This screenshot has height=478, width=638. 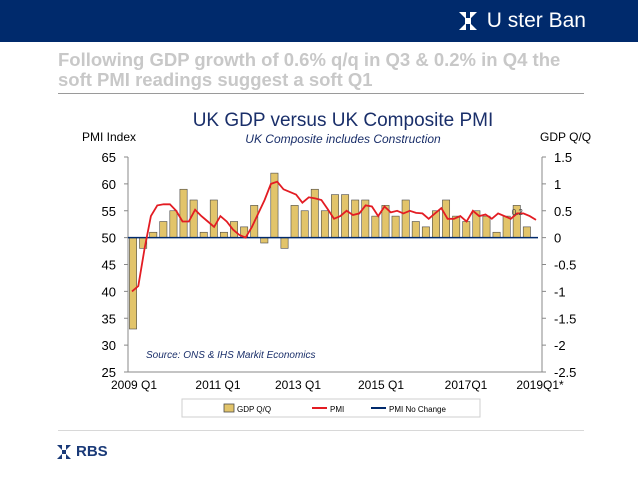 I want to click on left-tick-label: 35, so click(x=109, y=318).